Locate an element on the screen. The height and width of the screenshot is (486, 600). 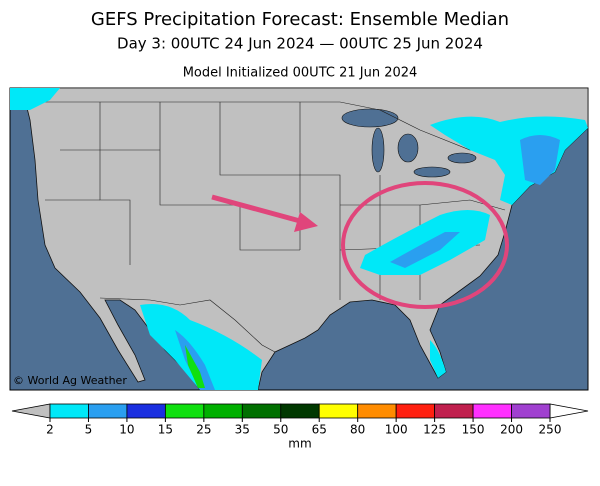
highlight-circle is located at coordinates (425, 245).